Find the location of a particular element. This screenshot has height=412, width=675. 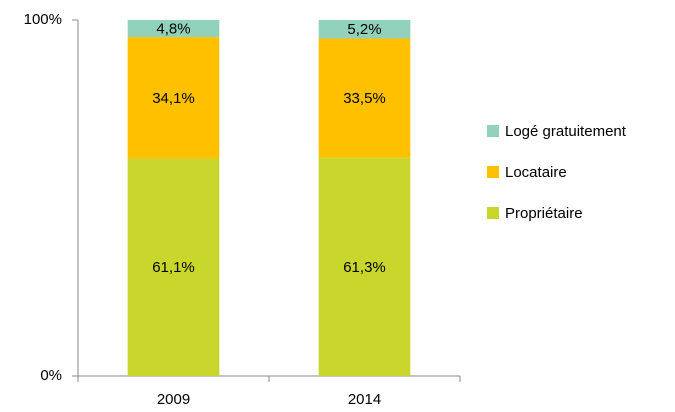

data-label: 4,8% is located at coordinates (173, 29).